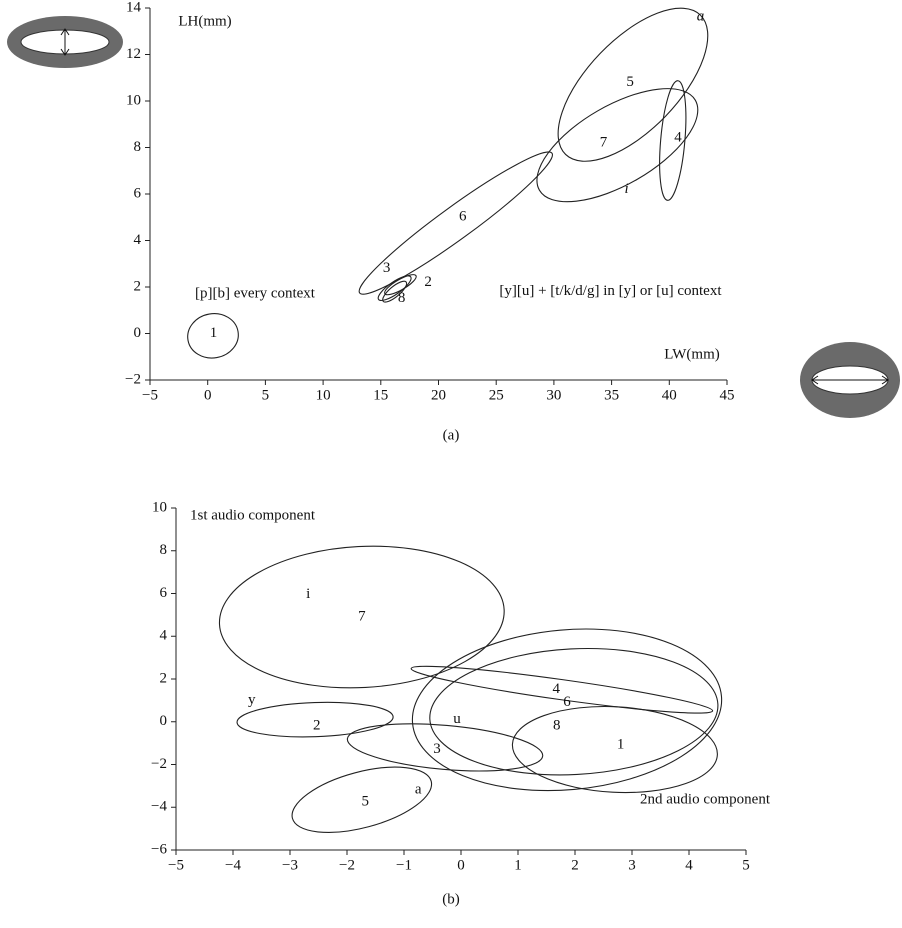 This screenshot has width=902, height=928. What do you see at coordinates (65, 42) in the screenshot?
I see `lips-icon-height` at bounding box center [65, 42].